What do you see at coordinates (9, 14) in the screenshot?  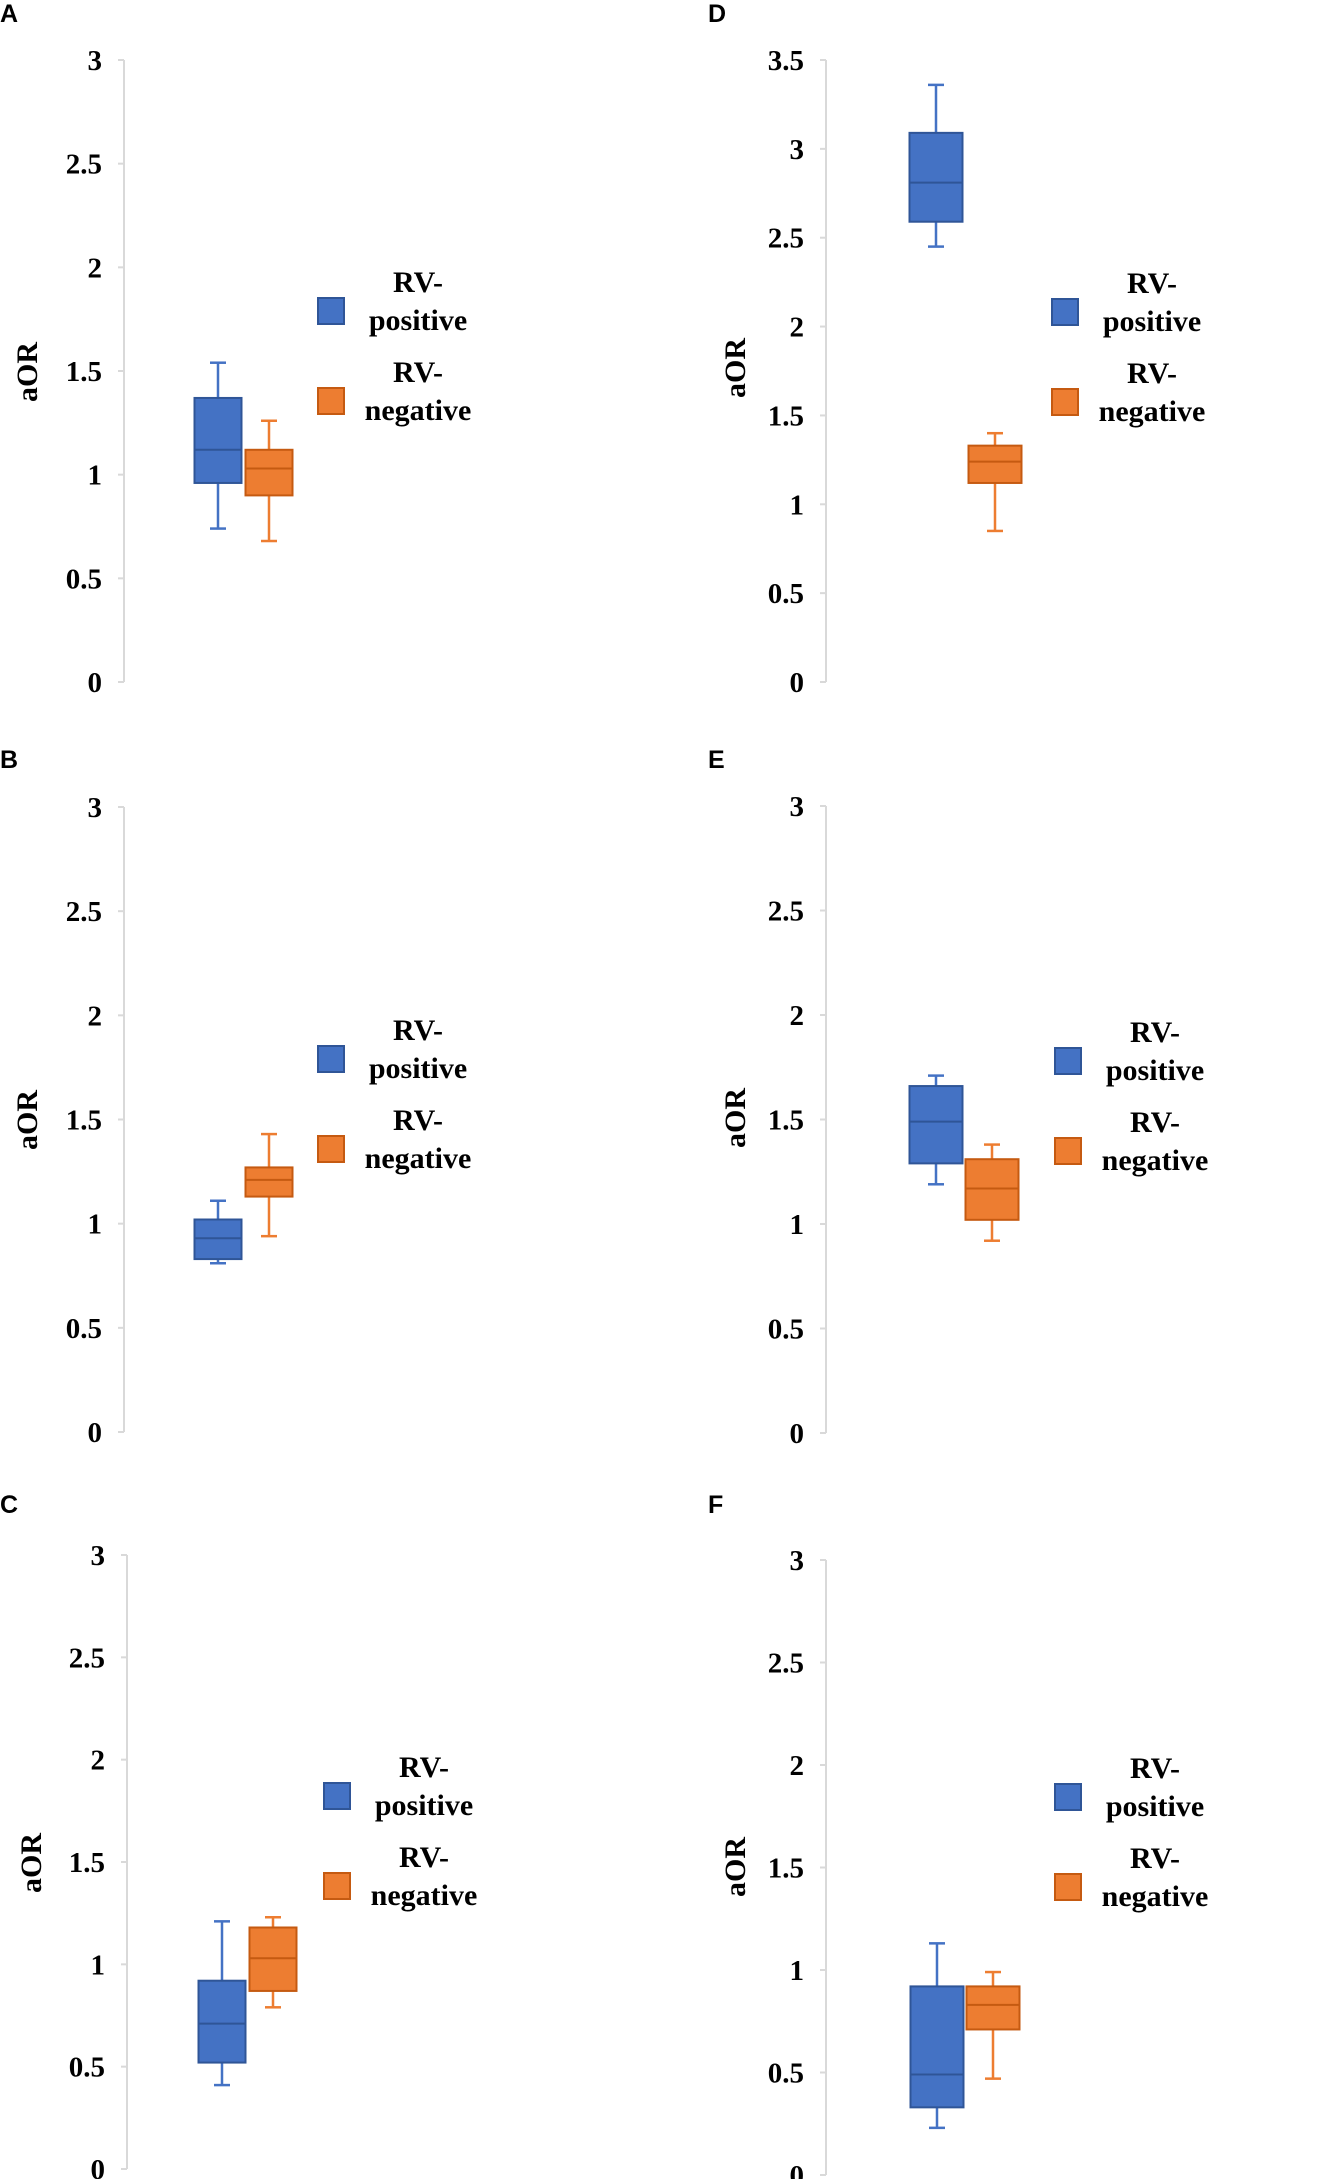 I see `panel-letter: A` at bounding box center [9, 14].